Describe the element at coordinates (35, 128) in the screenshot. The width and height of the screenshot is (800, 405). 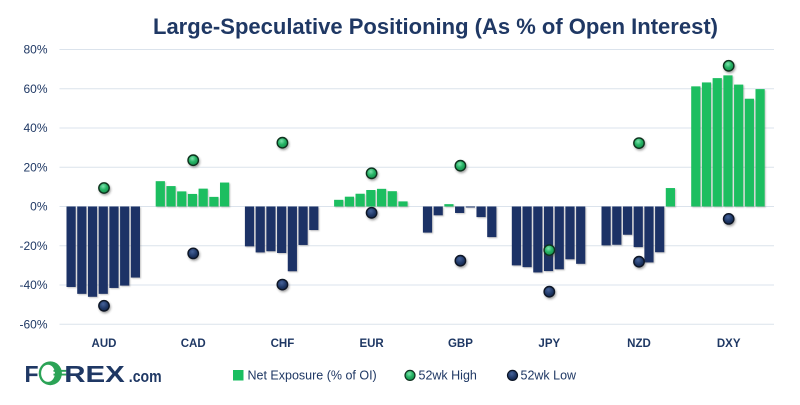
I see `svg-text: 40%` at that location.